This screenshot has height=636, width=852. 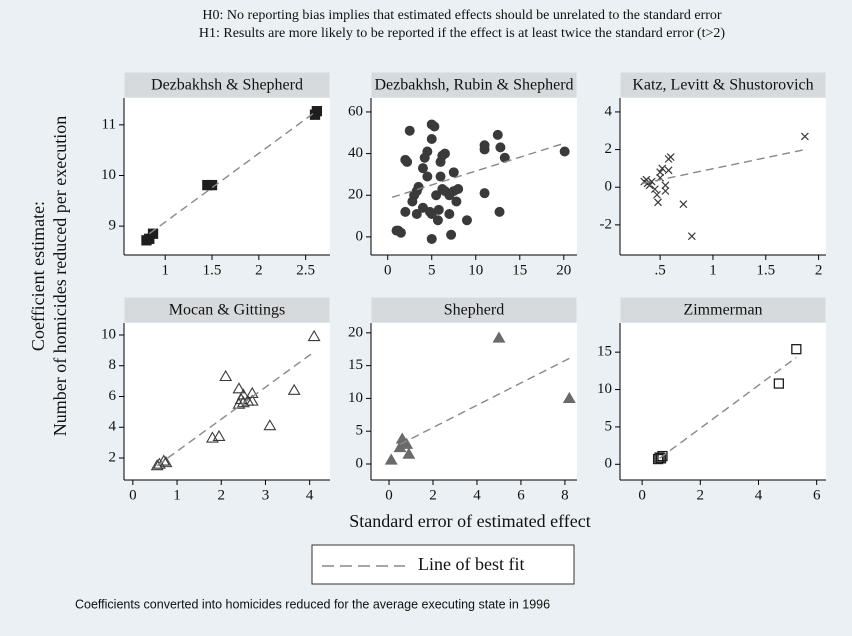 I want to click on y-tick-label: 5, so click(x=360, y=431).